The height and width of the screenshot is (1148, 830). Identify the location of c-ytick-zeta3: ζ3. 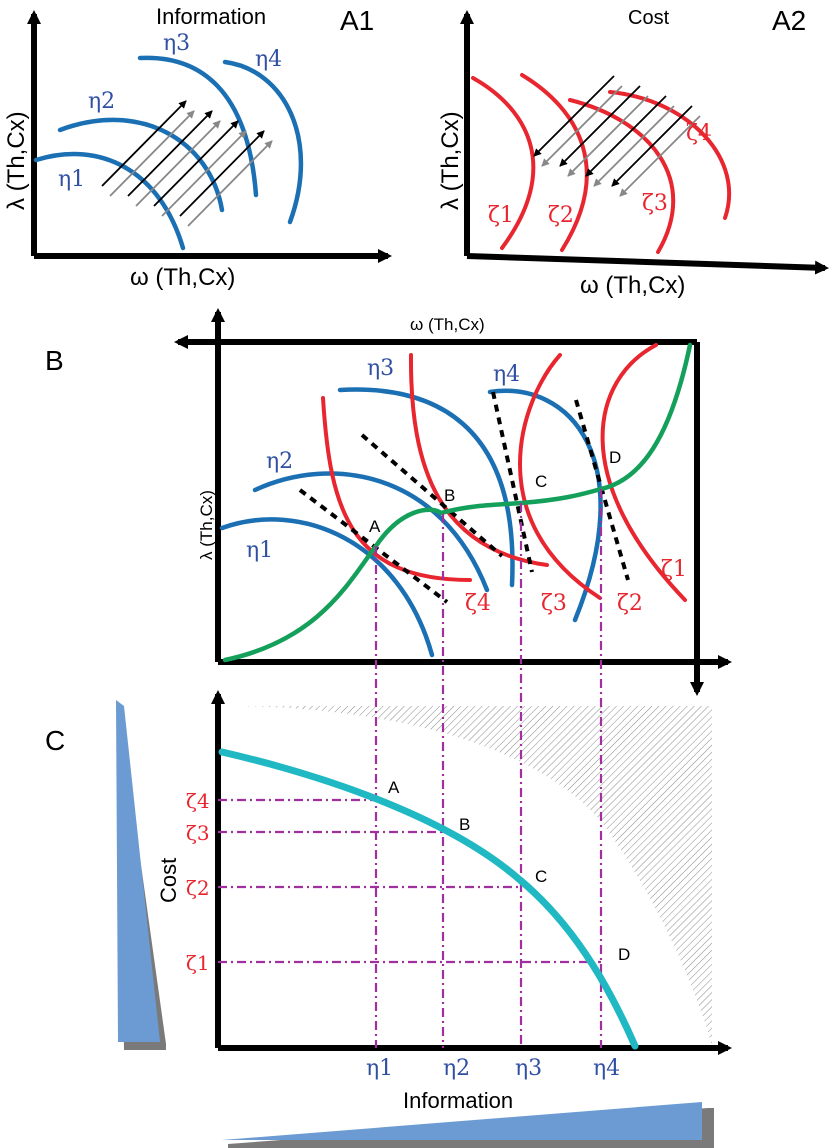
(198, 833).